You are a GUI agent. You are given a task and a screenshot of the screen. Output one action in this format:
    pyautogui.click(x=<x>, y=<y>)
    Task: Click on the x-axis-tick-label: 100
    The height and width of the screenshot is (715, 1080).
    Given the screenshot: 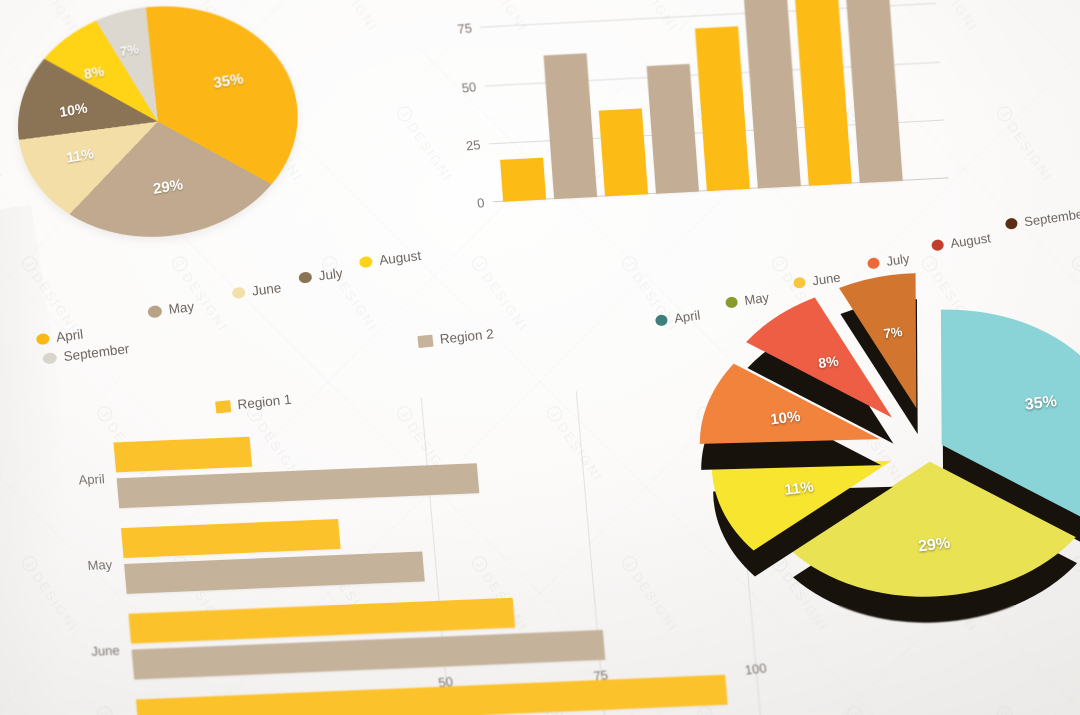 What is the action you would take?
    pyautogui.click(x=755, y=669)
    